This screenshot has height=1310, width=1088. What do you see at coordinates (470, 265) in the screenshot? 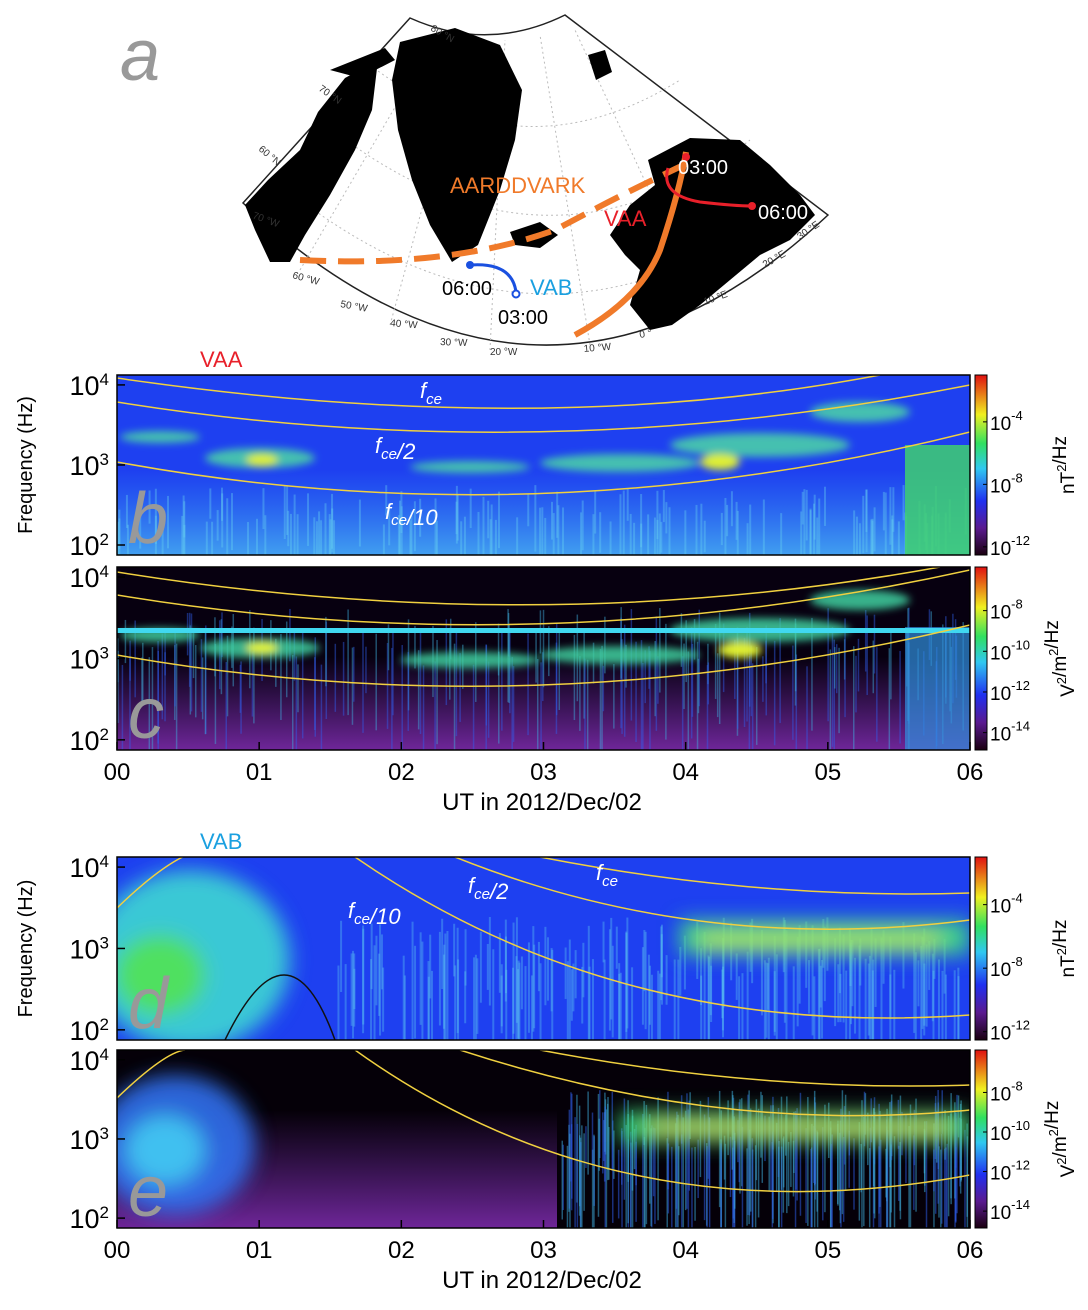
I see `vab-end` at bounding box center [470, 265].